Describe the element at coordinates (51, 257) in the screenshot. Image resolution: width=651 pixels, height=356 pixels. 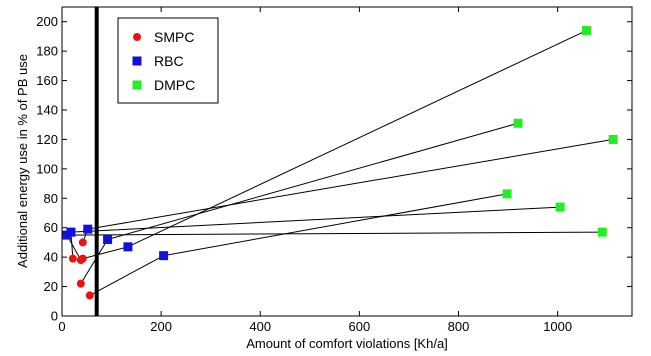
I see `y-tick-label: 40` at that location.